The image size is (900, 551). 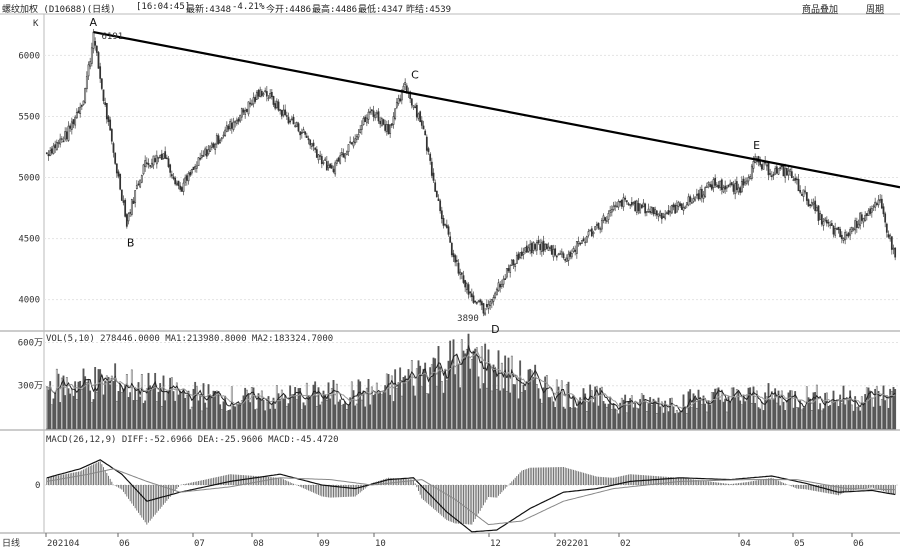 What do you see at coordinates (875, 10) in the screenshot?
I see `period-button: 周期` at bounding box center [875, 10].